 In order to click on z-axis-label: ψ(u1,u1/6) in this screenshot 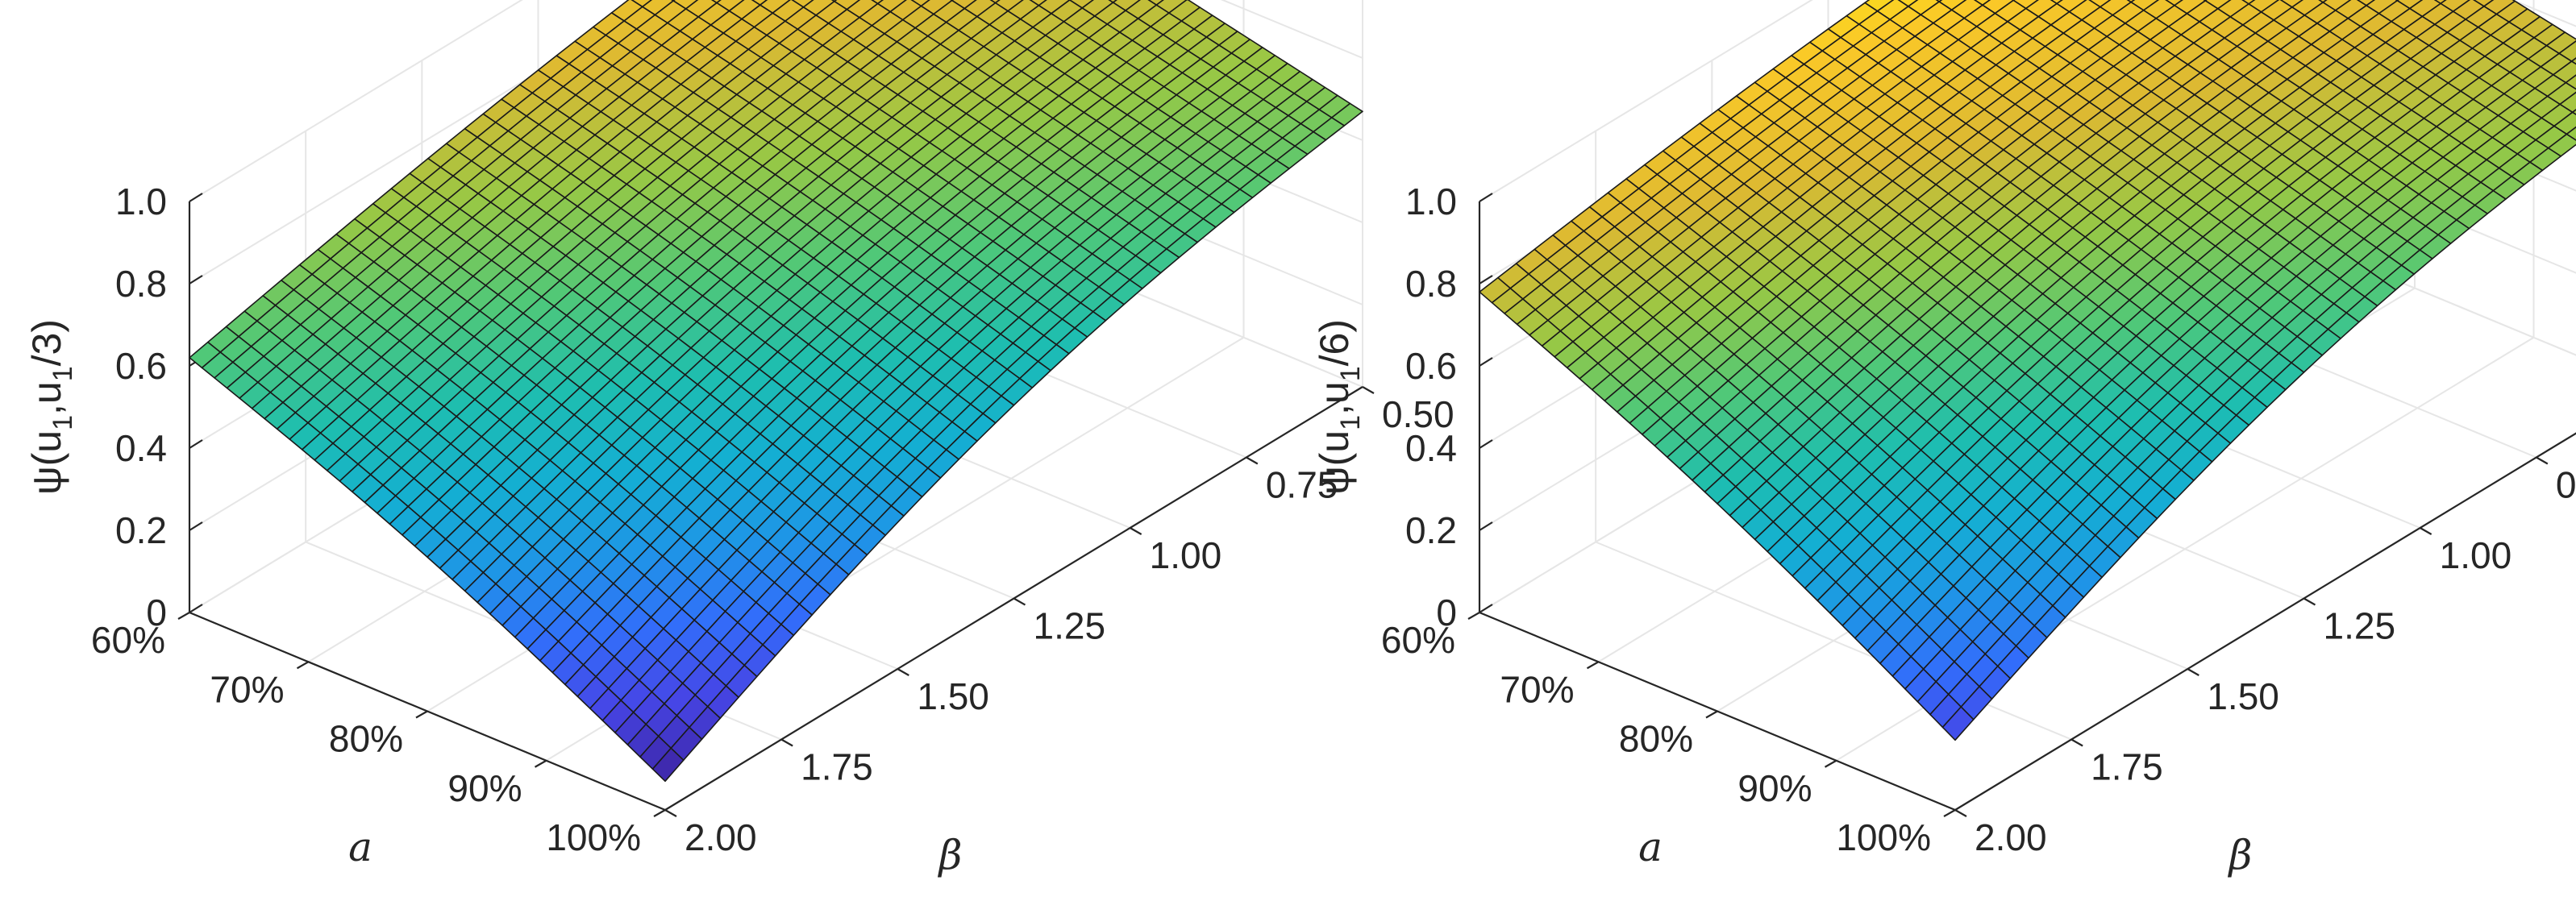, I will do `click(1339, 407)`.